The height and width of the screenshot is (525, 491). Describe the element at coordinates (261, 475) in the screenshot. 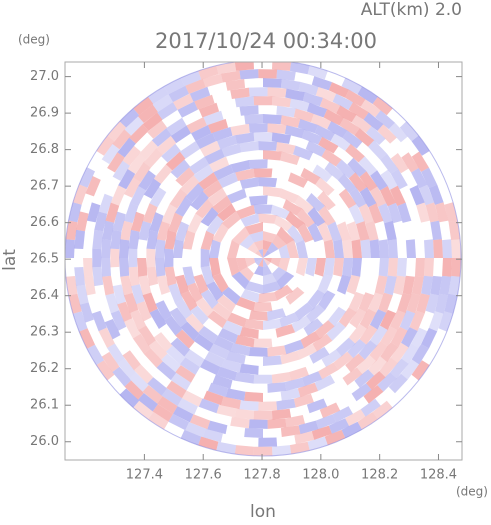

I see `x-tick-label: 127.8` at that location.